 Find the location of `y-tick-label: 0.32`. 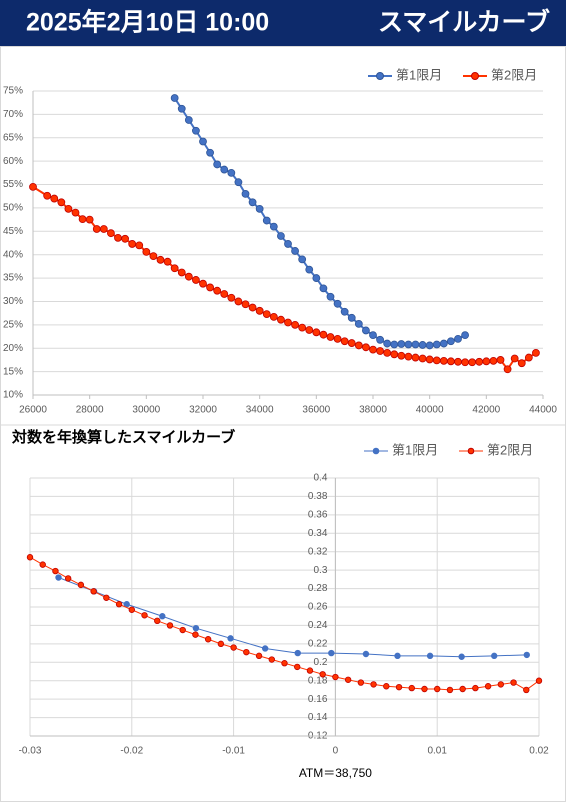

y-tick-label: 0.32 is located at coordinates (318, 551).